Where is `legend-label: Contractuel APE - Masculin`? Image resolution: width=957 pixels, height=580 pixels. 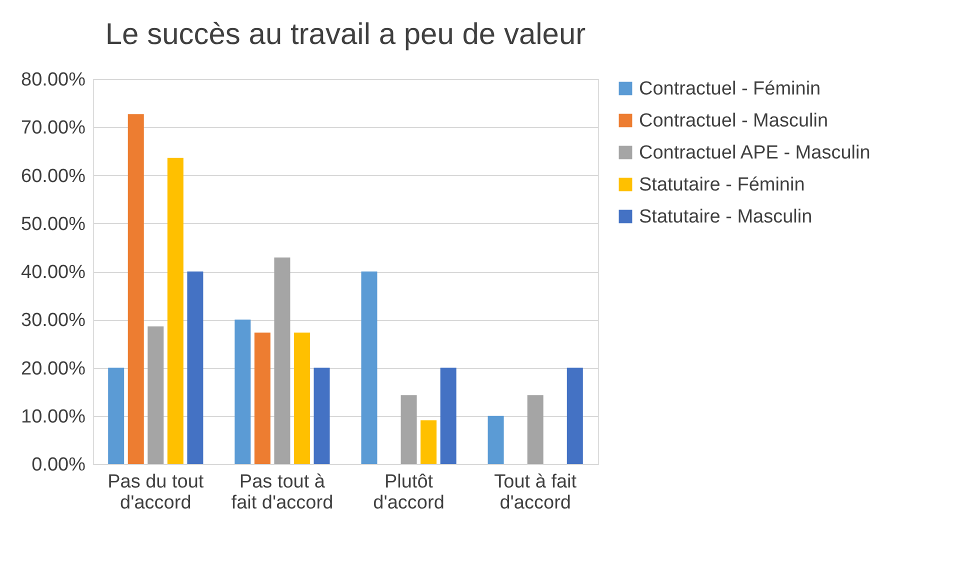
legend-label: Contractuel APE - Masculin is located at coordinates (754, 153).